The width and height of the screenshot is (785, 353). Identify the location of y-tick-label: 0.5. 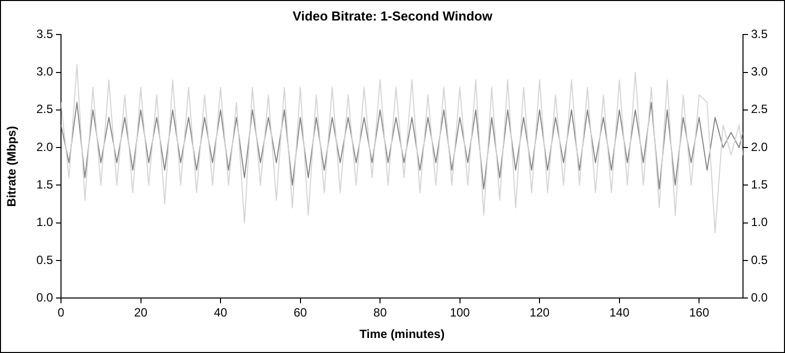
(45, 259).